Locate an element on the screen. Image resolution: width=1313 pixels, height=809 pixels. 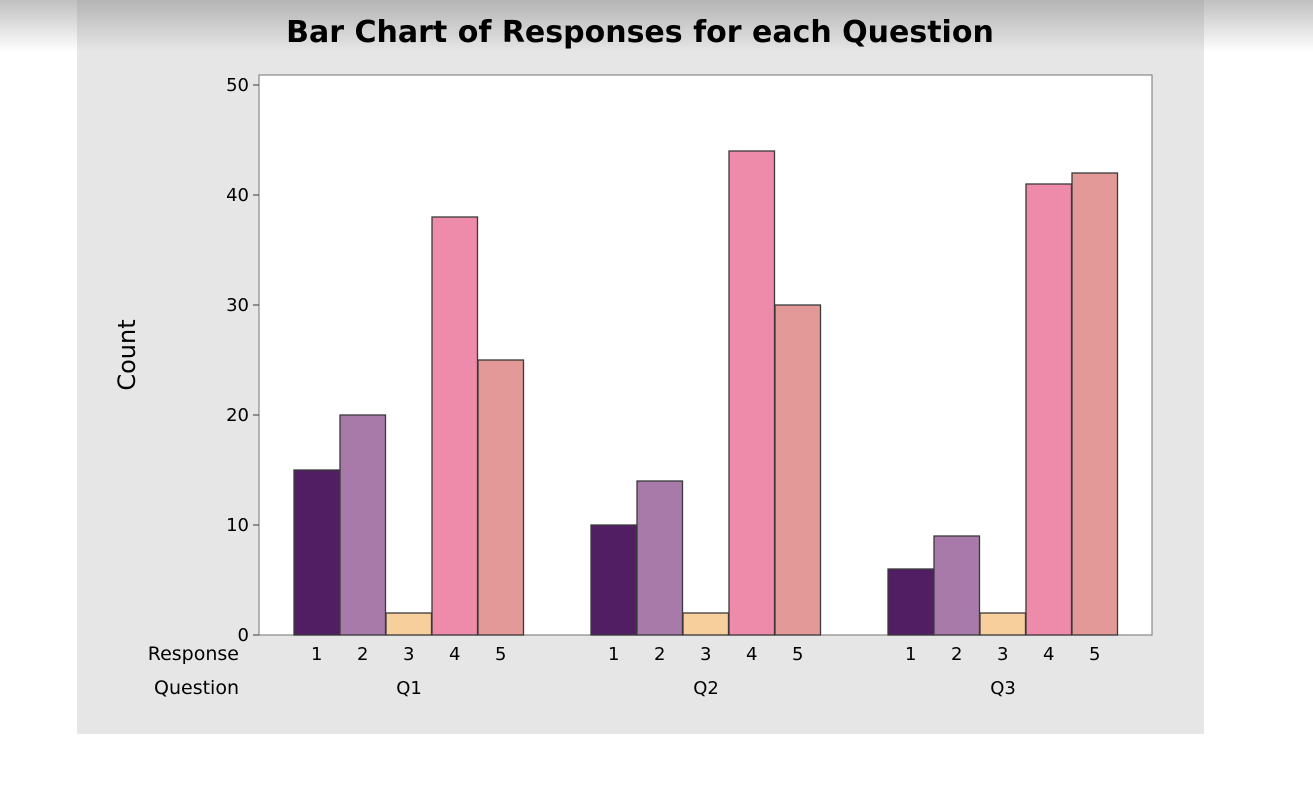
response-tick-label-q1-4: 4 is located at coordinates (454, 654).